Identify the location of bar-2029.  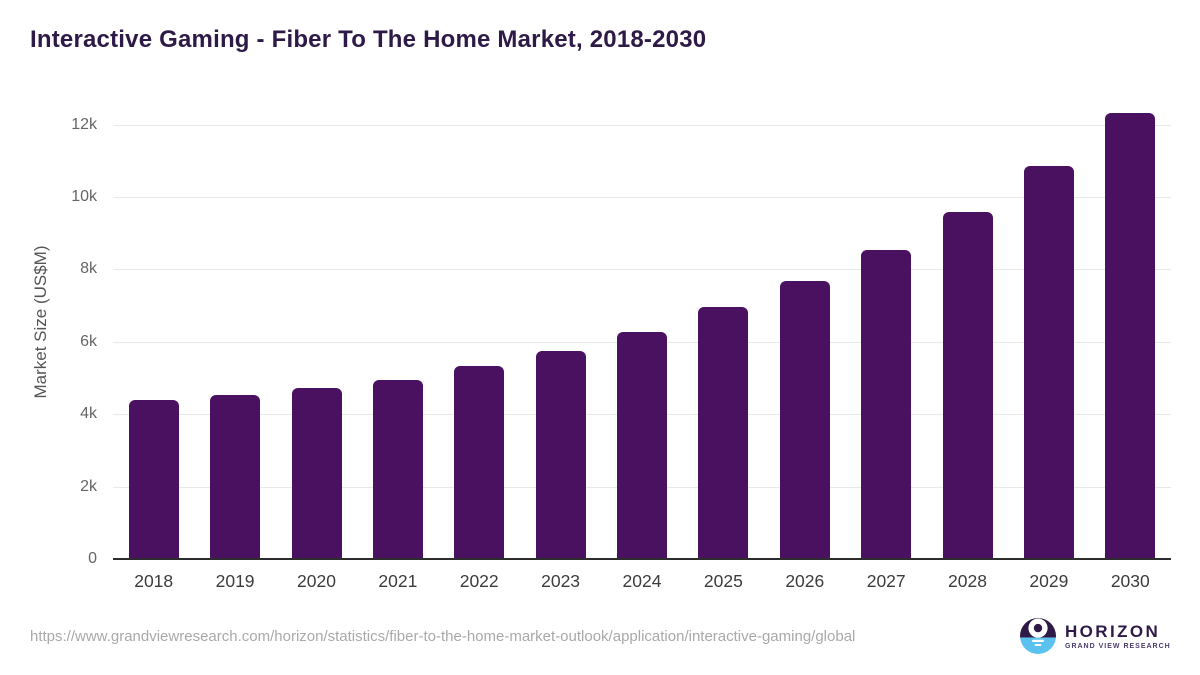
(1048, 362).